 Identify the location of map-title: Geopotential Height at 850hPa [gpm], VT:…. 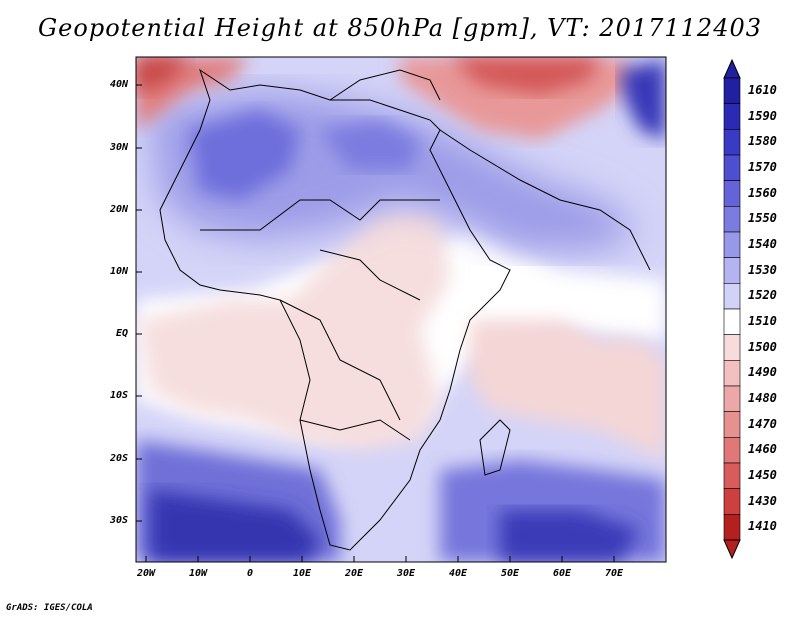
(400, 28).